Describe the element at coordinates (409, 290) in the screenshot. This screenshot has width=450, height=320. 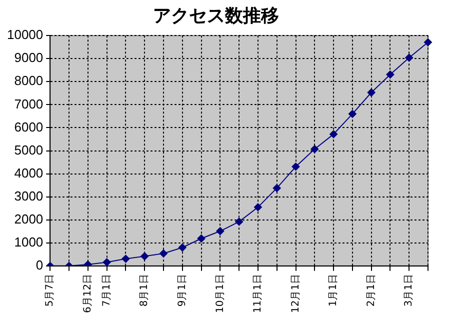
I see `x-tick-label: 3月1日` at that location.